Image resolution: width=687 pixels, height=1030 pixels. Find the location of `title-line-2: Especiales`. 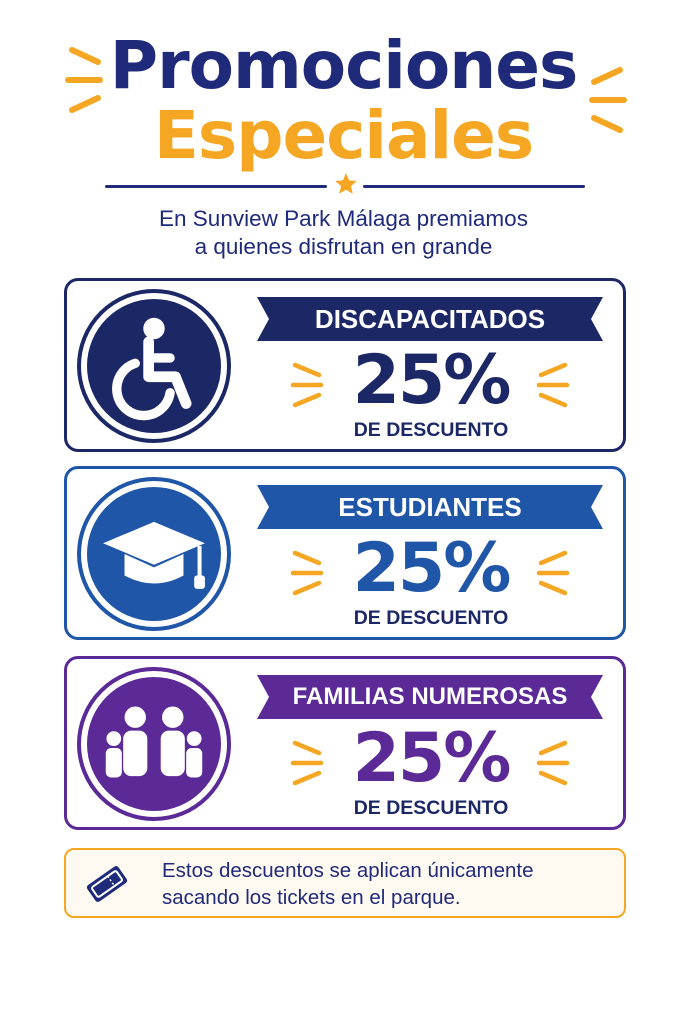

title-line-2: Especiales is located at coordinates (343, 135).